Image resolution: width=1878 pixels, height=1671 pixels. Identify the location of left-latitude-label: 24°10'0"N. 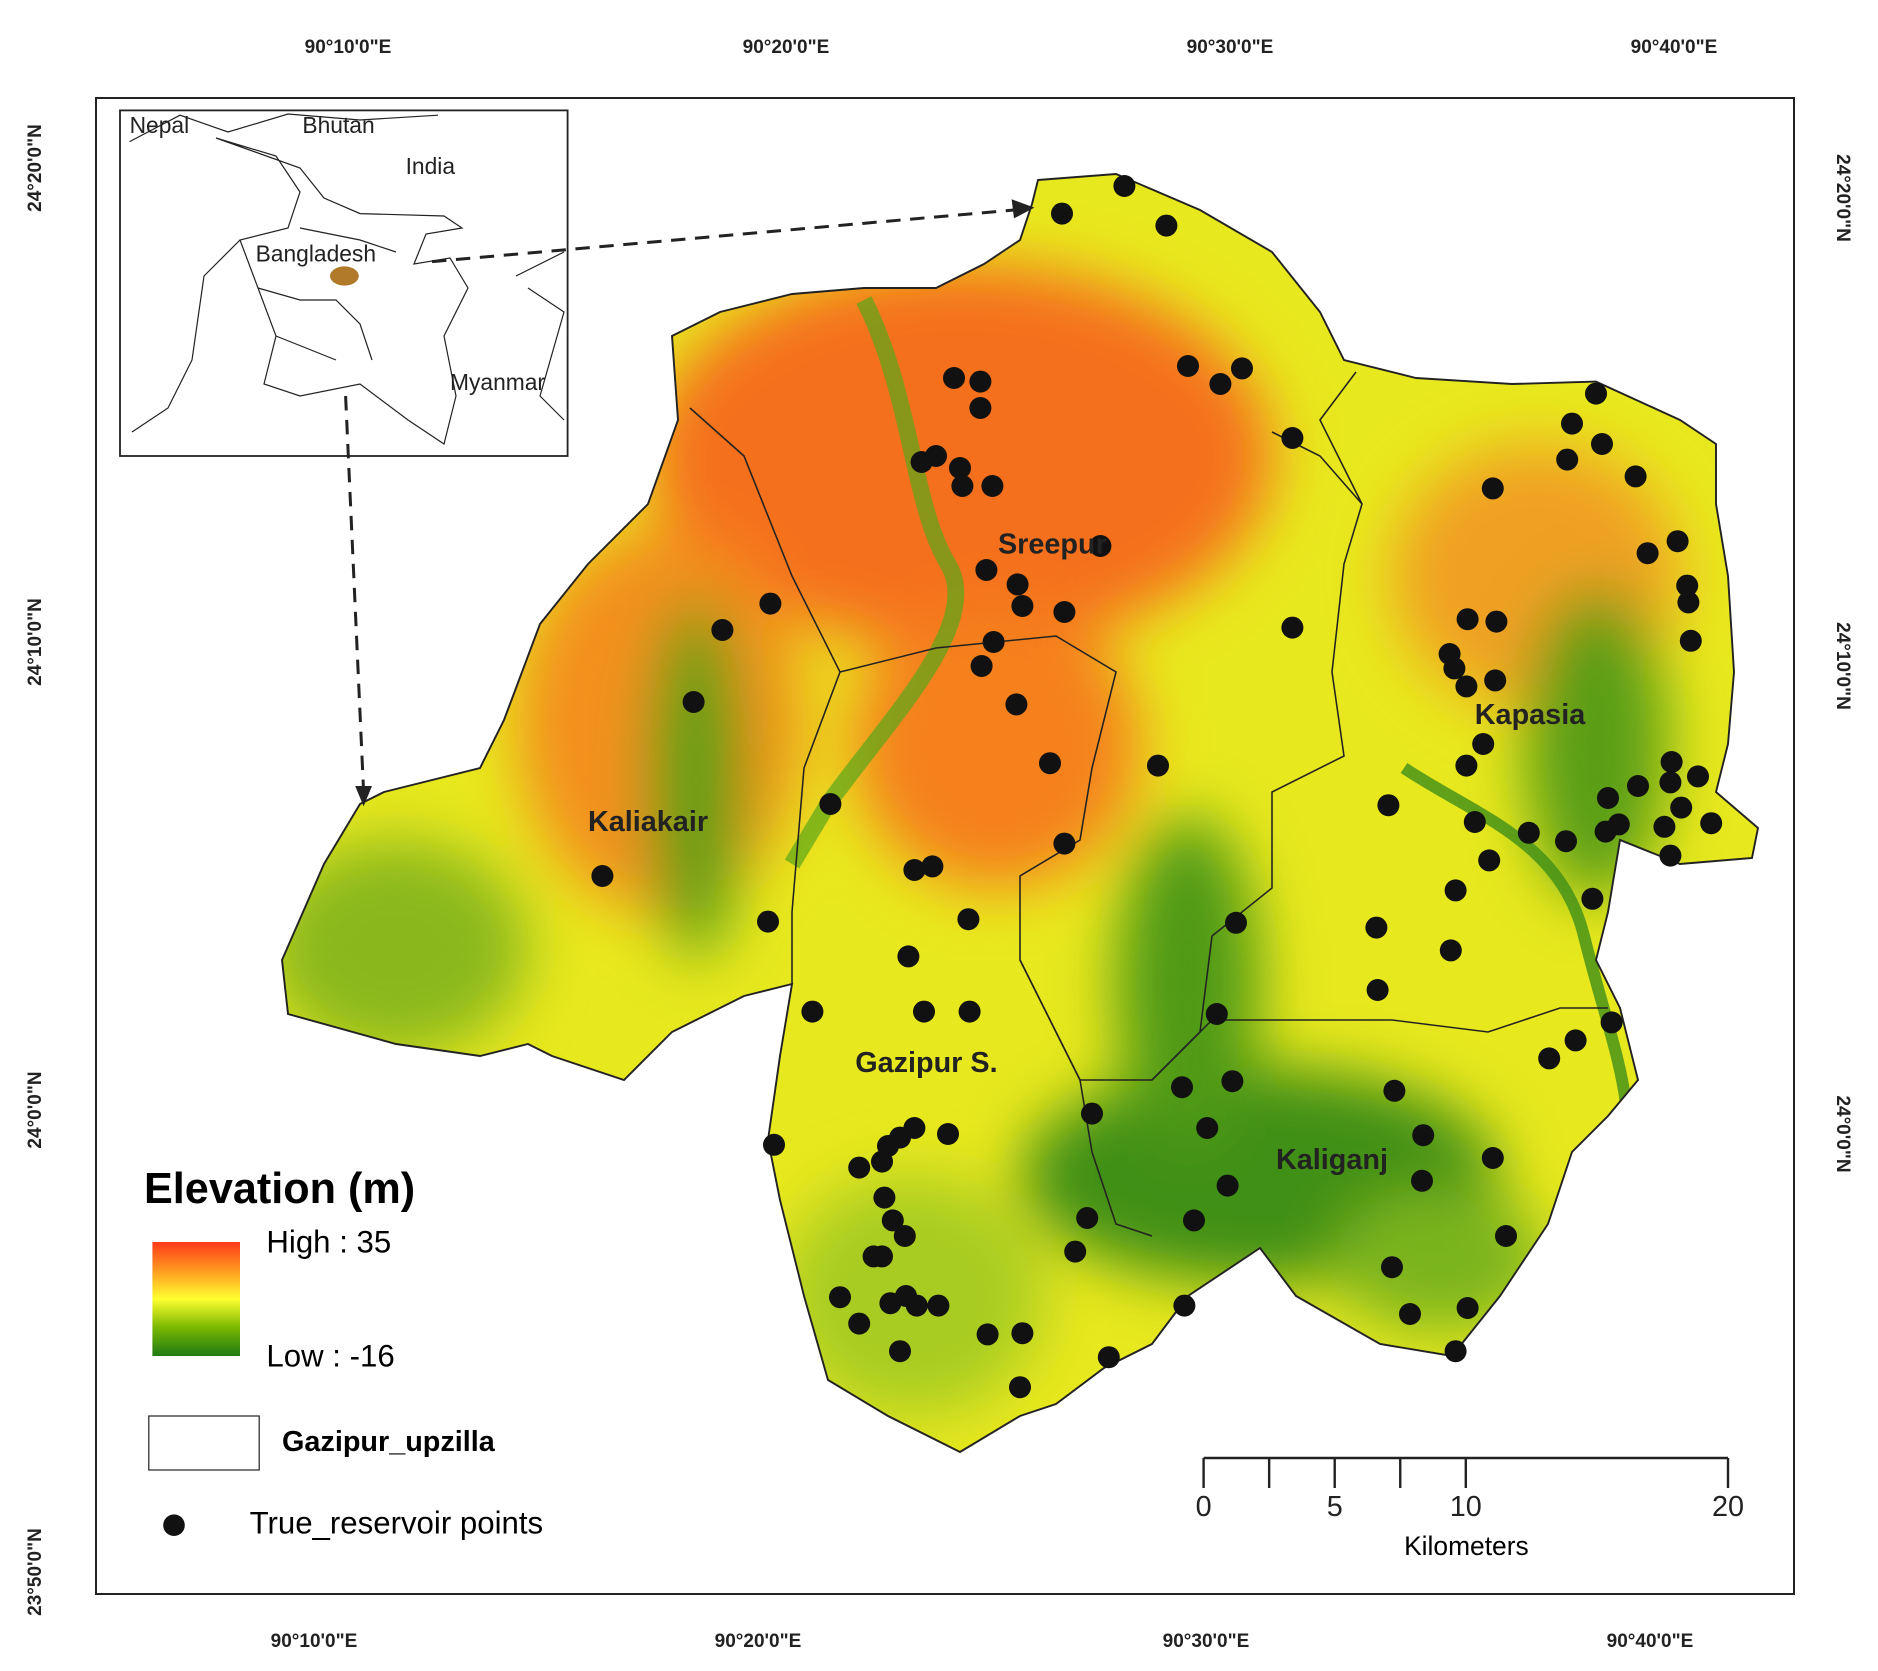
(35, 642).